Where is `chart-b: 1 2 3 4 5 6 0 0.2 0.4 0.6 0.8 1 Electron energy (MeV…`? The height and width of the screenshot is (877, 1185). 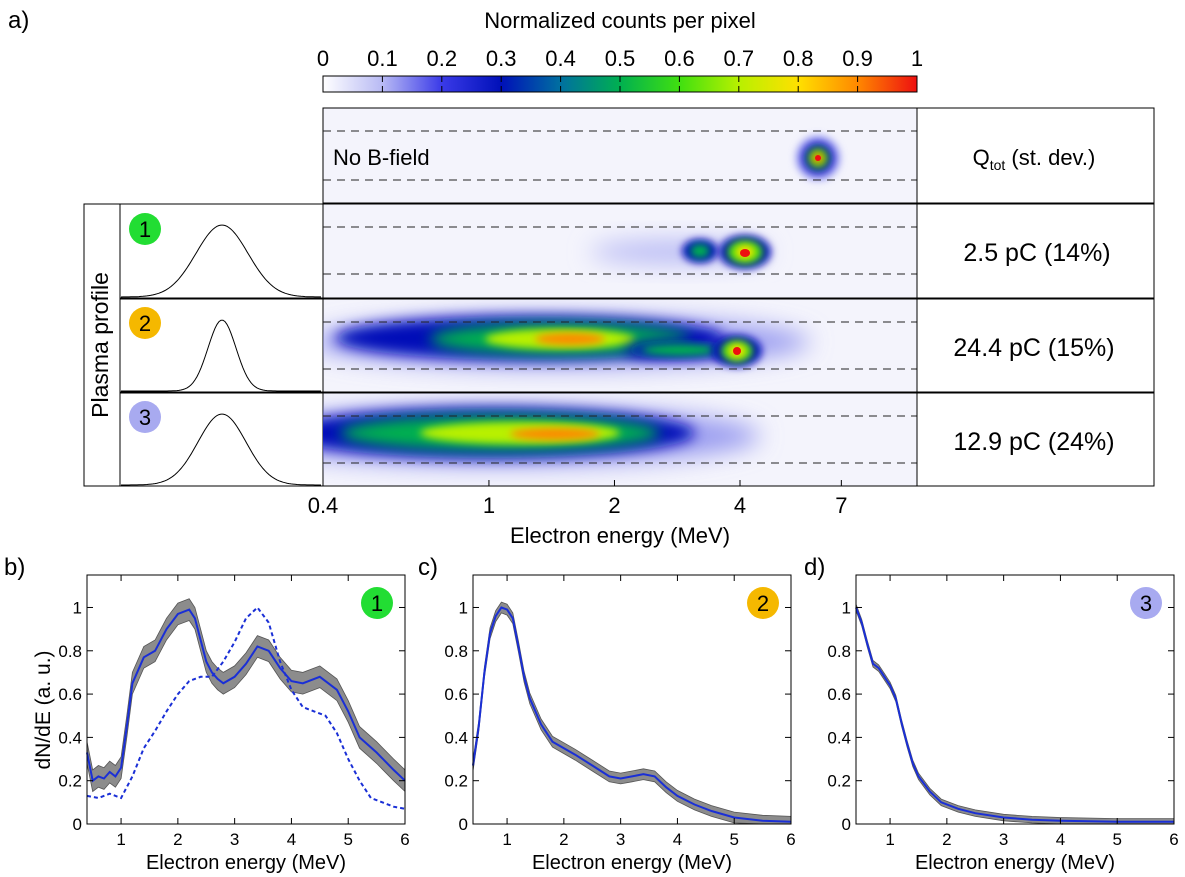 chart-b: 1 2 3 4 5 6 0 0.2 0.4 0.6 0.8 1 Electron energy (MeV… is located at coordinates (234, 724).